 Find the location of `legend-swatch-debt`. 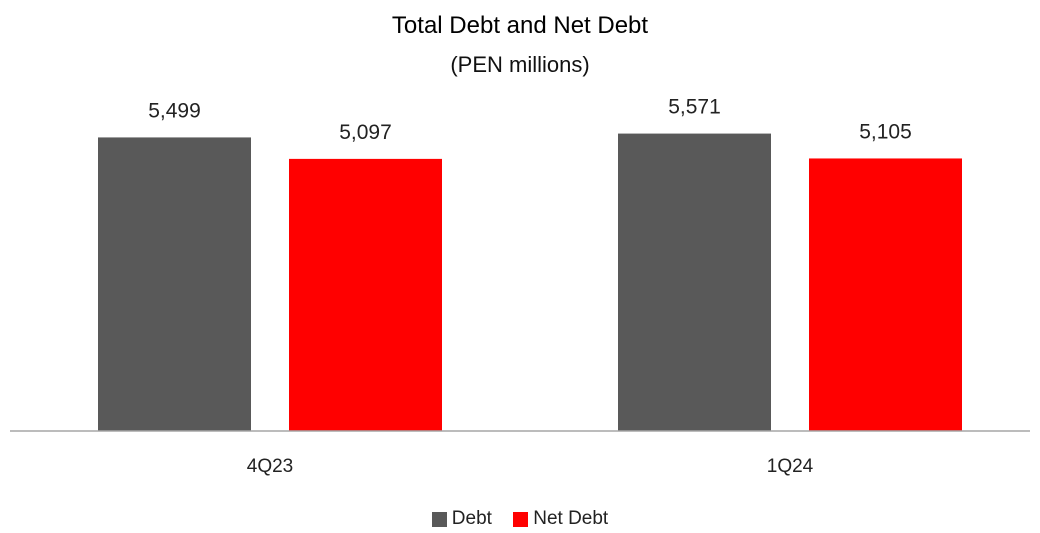

legend-swatch-debt is located at coordinates (439, 519).